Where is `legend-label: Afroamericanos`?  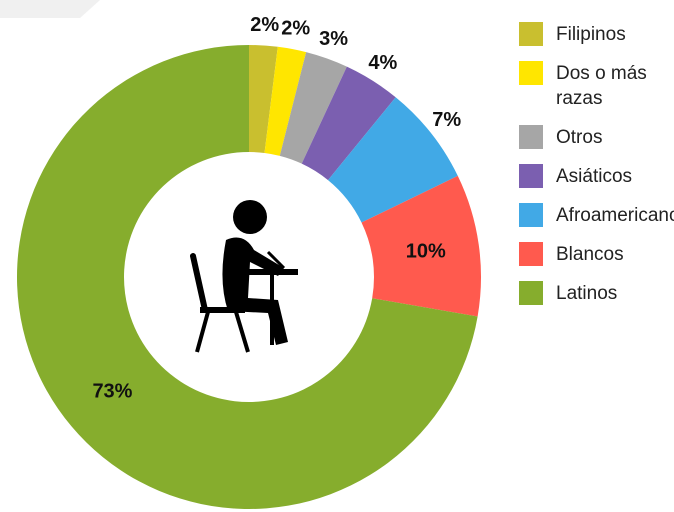 legend-label: Afroamericanos is located at coordinates (615, 215).